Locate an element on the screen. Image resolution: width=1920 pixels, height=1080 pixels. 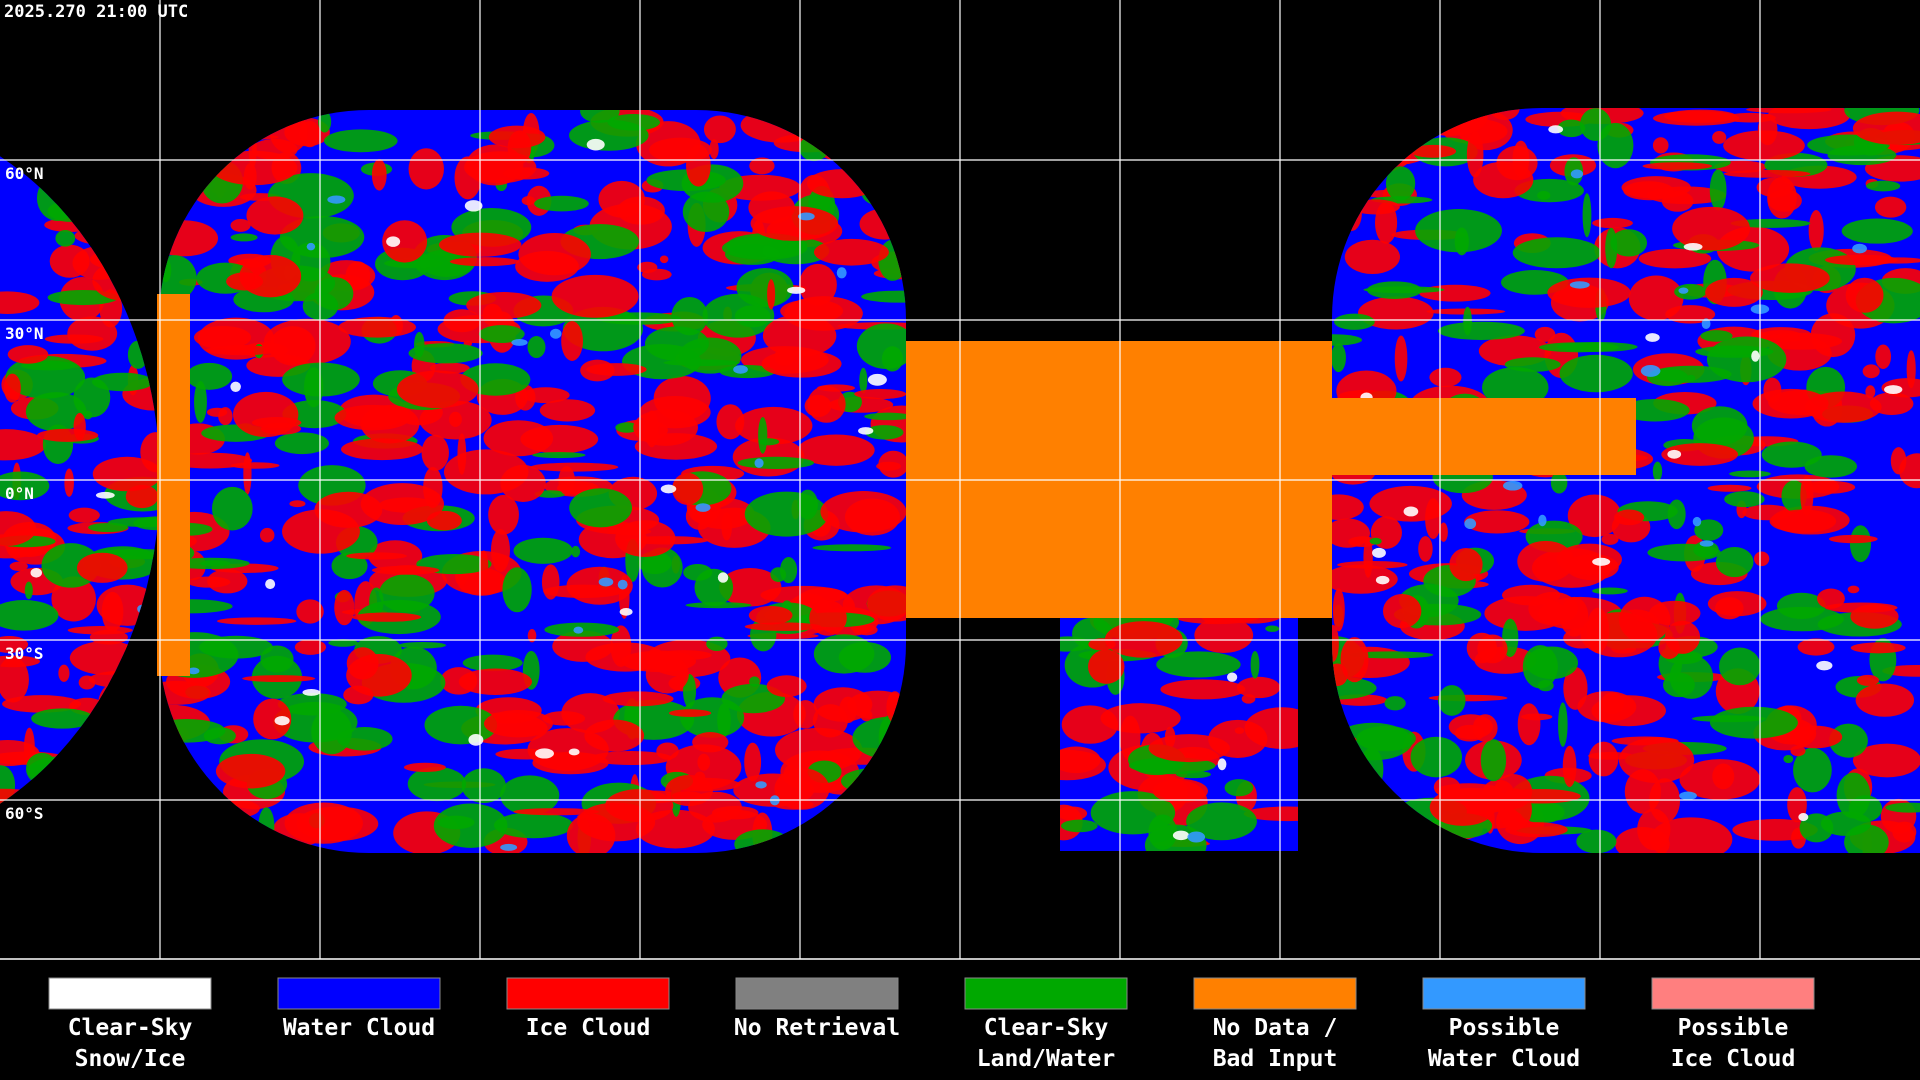
legend-label: Snow/Ice is located at coordinates (130, 1059).